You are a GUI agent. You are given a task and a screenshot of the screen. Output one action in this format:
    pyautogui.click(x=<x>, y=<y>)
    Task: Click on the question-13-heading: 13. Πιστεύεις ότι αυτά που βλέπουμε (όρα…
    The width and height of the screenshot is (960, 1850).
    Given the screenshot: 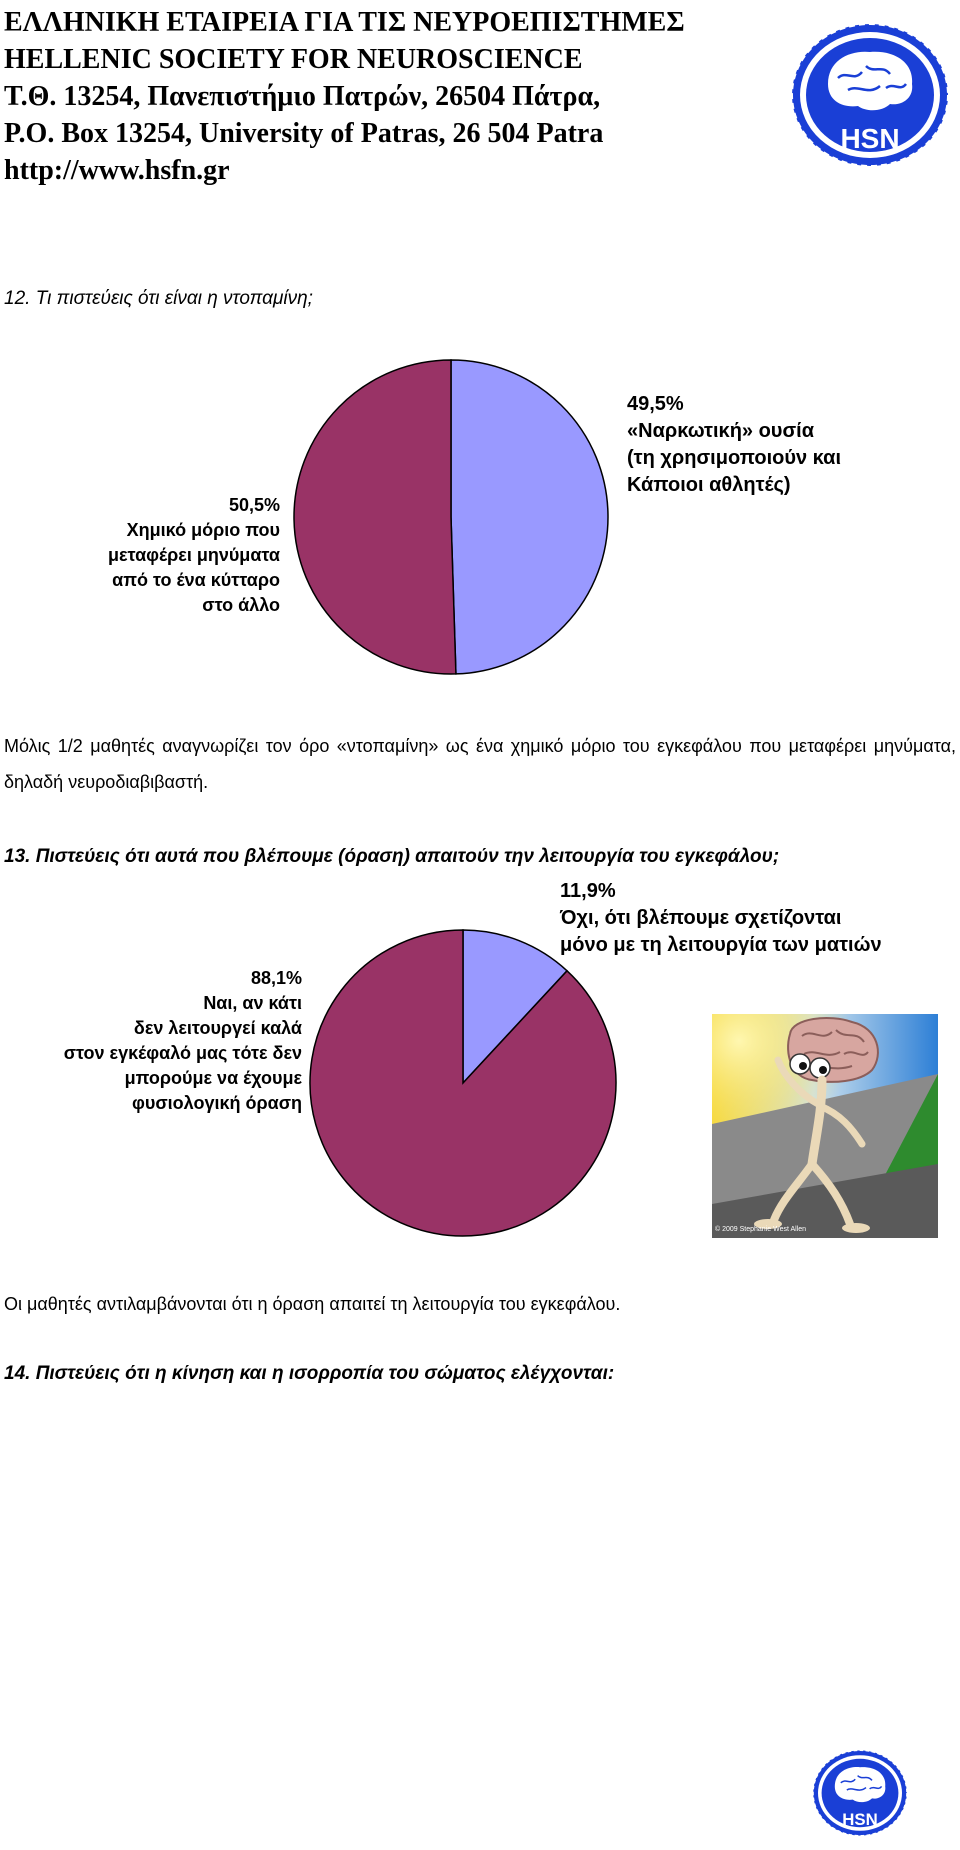 What is the action you would take?
    pyautogui.click(x=392, y=856)
    